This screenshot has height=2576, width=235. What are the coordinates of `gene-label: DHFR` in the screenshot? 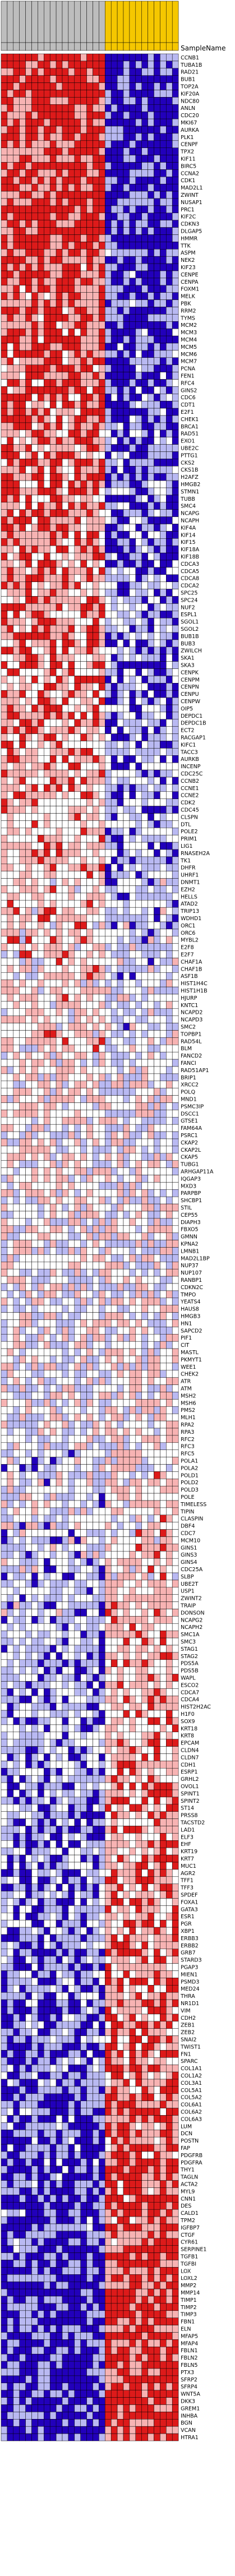 It's located at (188, 868).